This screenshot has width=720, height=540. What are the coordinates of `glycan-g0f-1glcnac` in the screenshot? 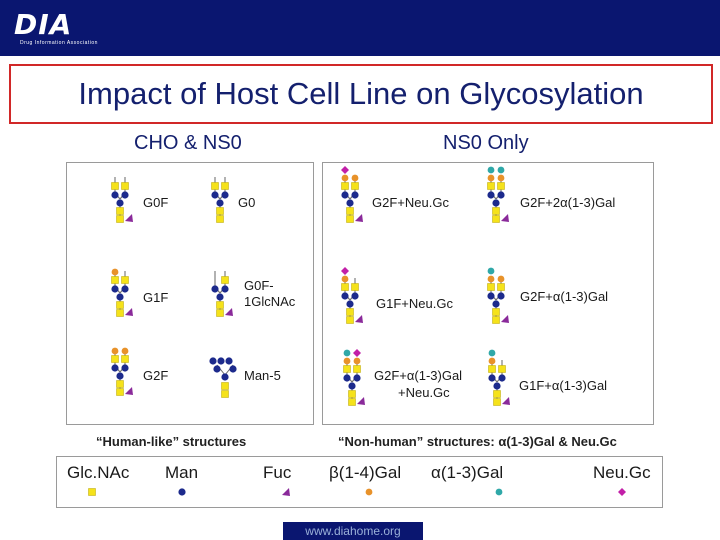 It's located at (222, 294).